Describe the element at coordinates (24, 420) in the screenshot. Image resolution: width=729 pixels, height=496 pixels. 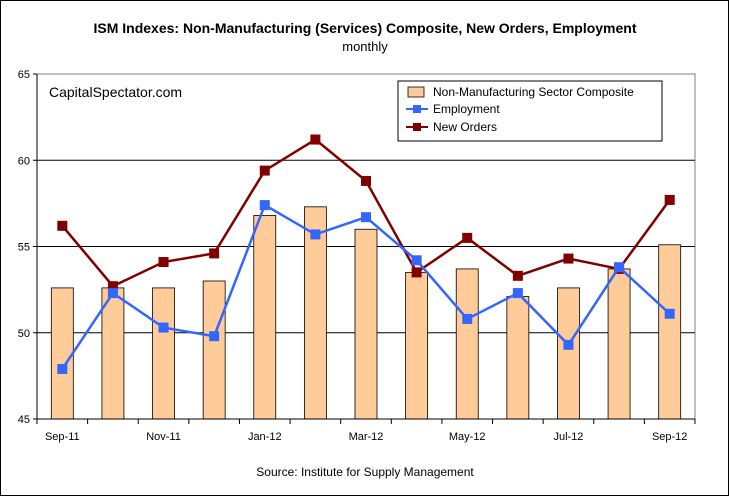
I see `y-tick-label: 45` at that location.